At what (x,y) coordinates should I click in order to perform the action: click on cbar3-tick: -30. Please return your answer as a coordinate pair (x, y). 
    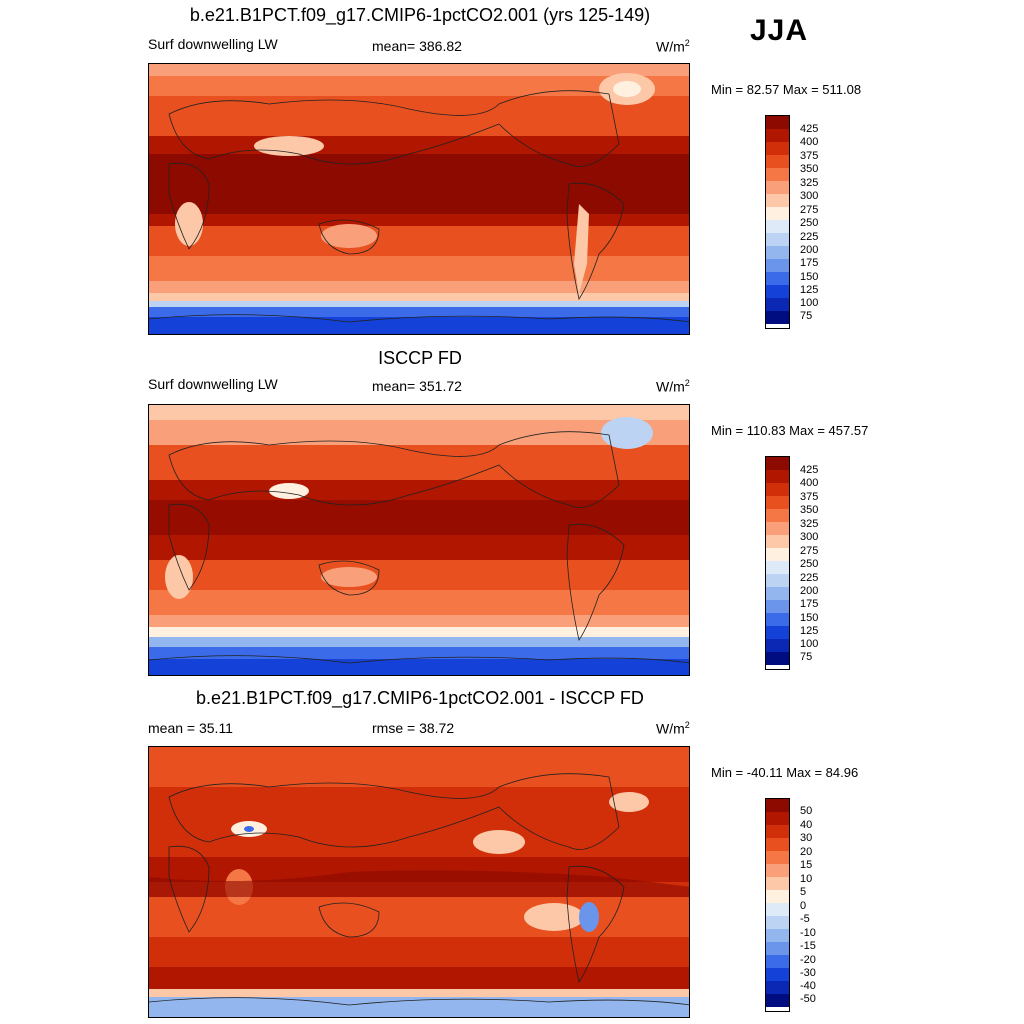
    Looking at the image, I should click on (808, 973).